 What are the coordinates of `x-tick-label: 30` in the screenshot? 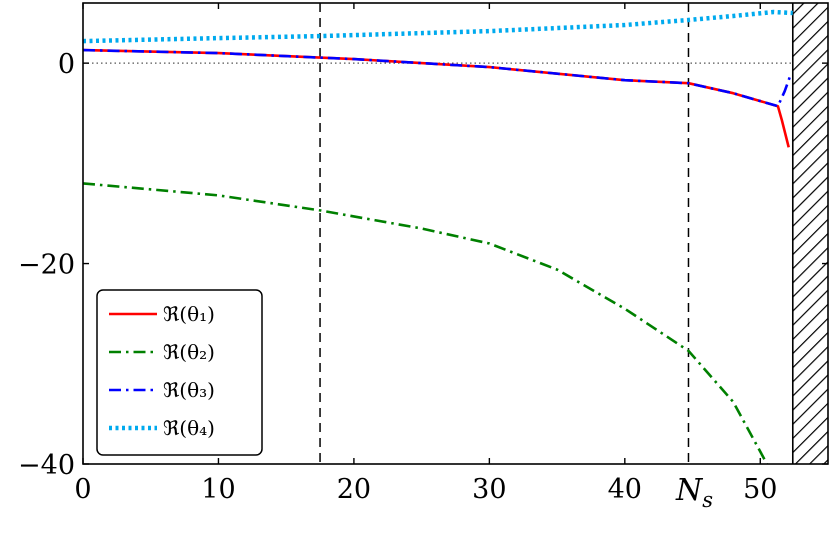 It's located at (489, 489).